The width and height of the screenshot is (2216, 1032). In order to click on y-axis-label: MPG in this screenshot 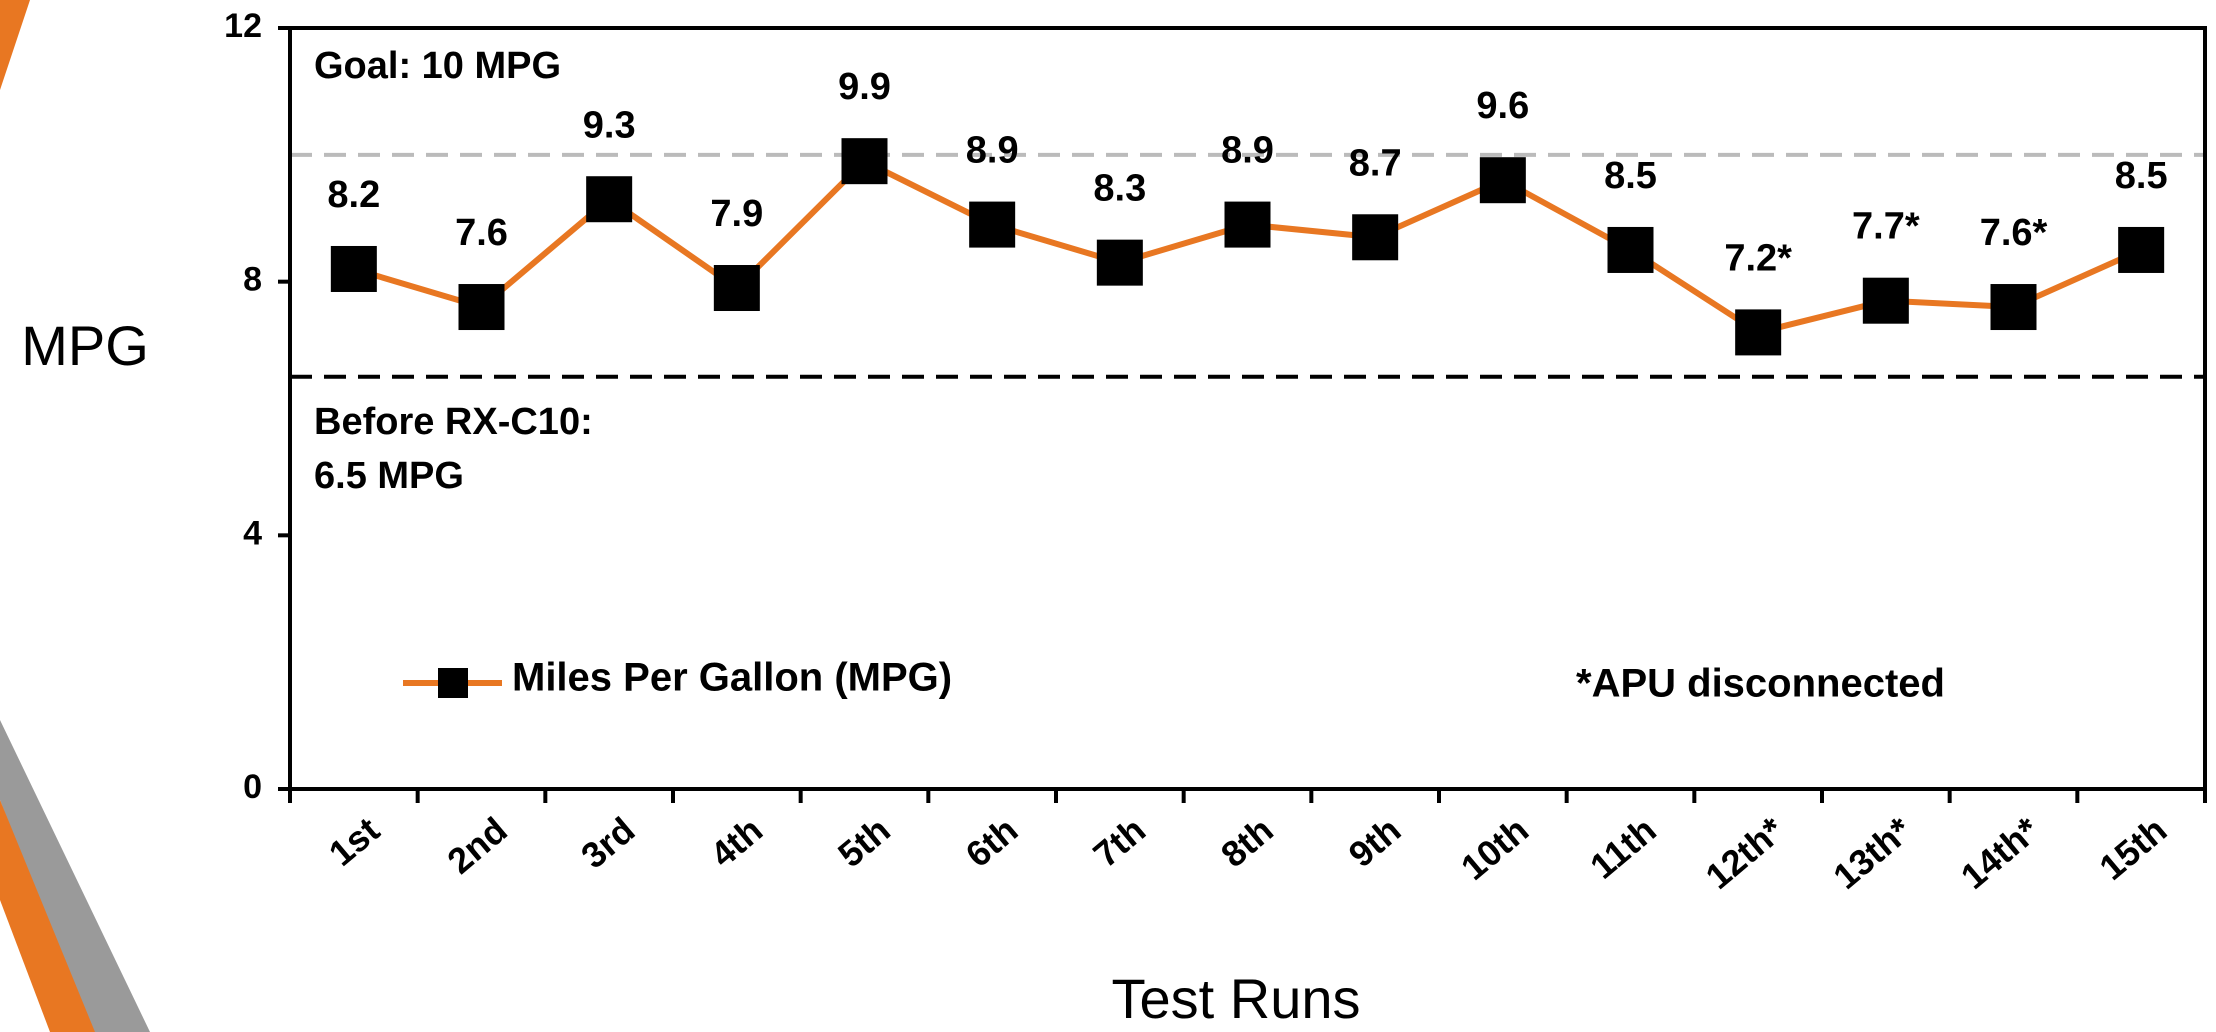, I will do `click(85, 345)`.